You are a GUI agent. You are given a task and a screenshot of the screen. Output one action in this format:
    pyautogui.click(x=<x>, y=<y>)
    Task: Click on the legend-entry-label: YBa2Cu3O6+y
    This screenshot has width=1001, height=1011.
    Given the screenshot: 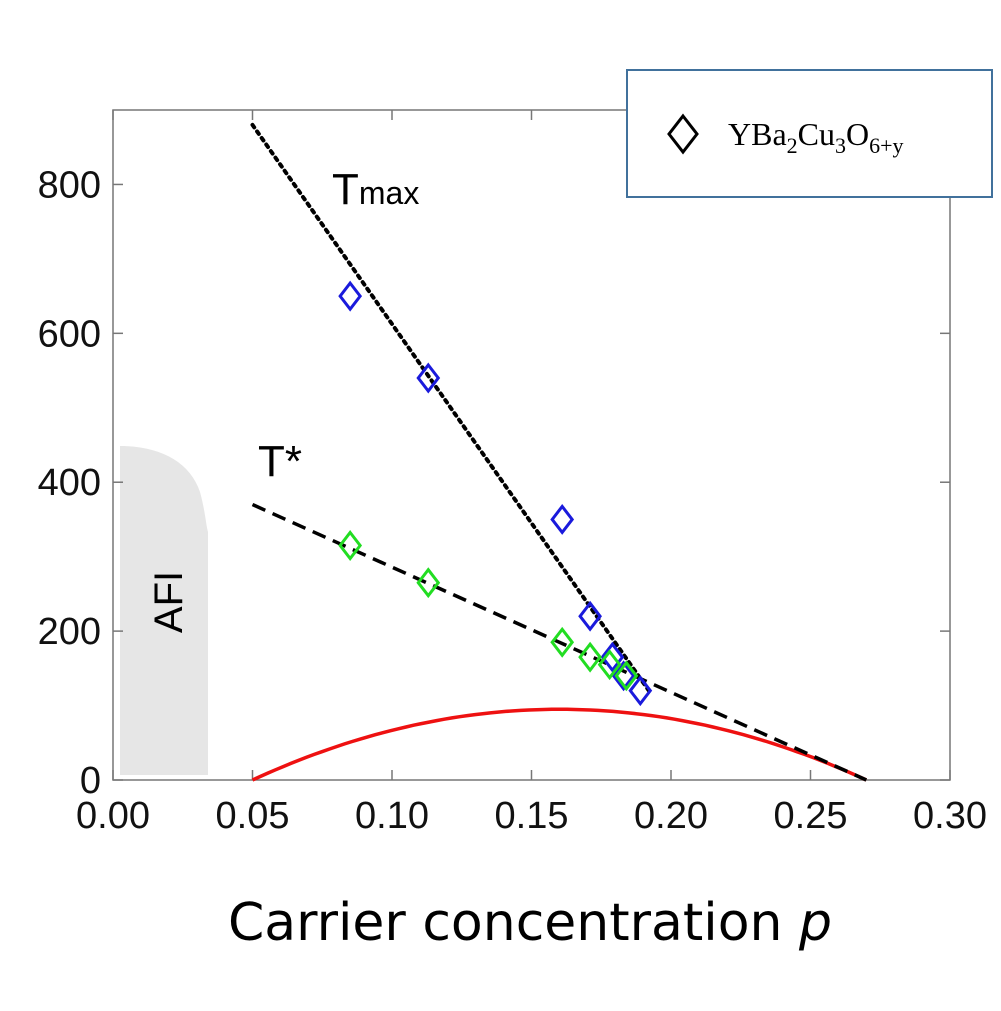 What is the action you would take?
    pyautogui.click(x=816, y=137)
    